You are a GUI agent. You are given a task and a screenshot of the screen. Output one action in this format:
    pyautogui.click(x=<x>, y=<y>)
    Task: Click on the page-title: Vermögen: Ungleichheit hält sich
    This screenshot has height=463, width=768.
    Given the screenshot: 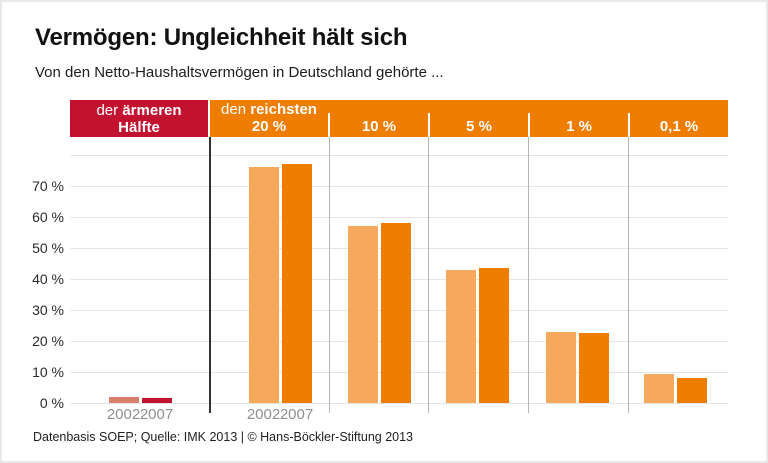 What is the action you would take?
    pyautogui.click(x=221, y=37)
    